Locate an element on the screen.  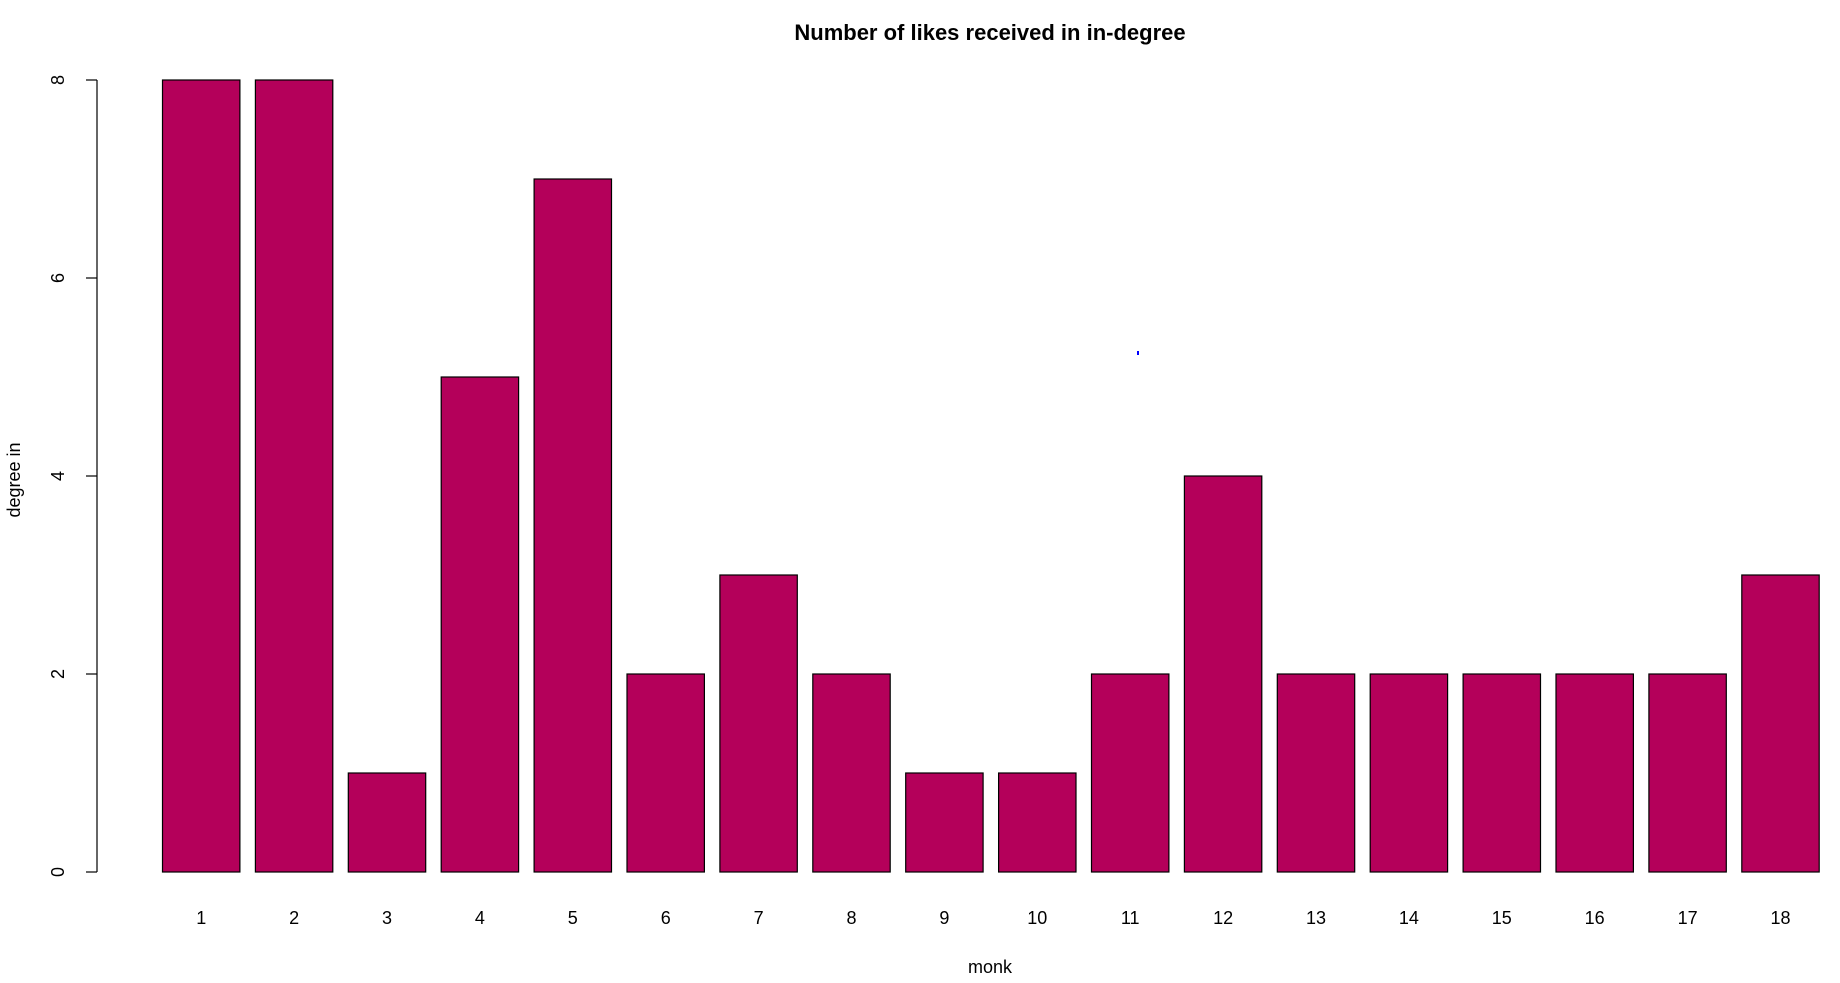
x-tick-label: 14 is located at coordinates (1409, 918).